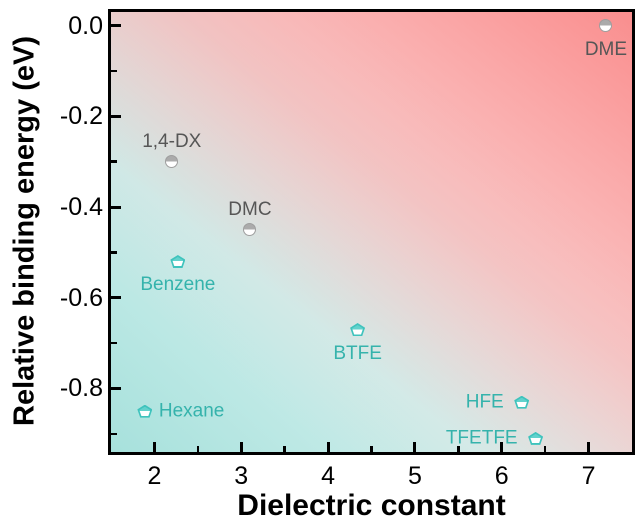 The width and height of the screenshot is (640, 530). Describe the element at coordinates (85, 25) in the screenshot. I see `y-tick-label: 0.0` at that location.